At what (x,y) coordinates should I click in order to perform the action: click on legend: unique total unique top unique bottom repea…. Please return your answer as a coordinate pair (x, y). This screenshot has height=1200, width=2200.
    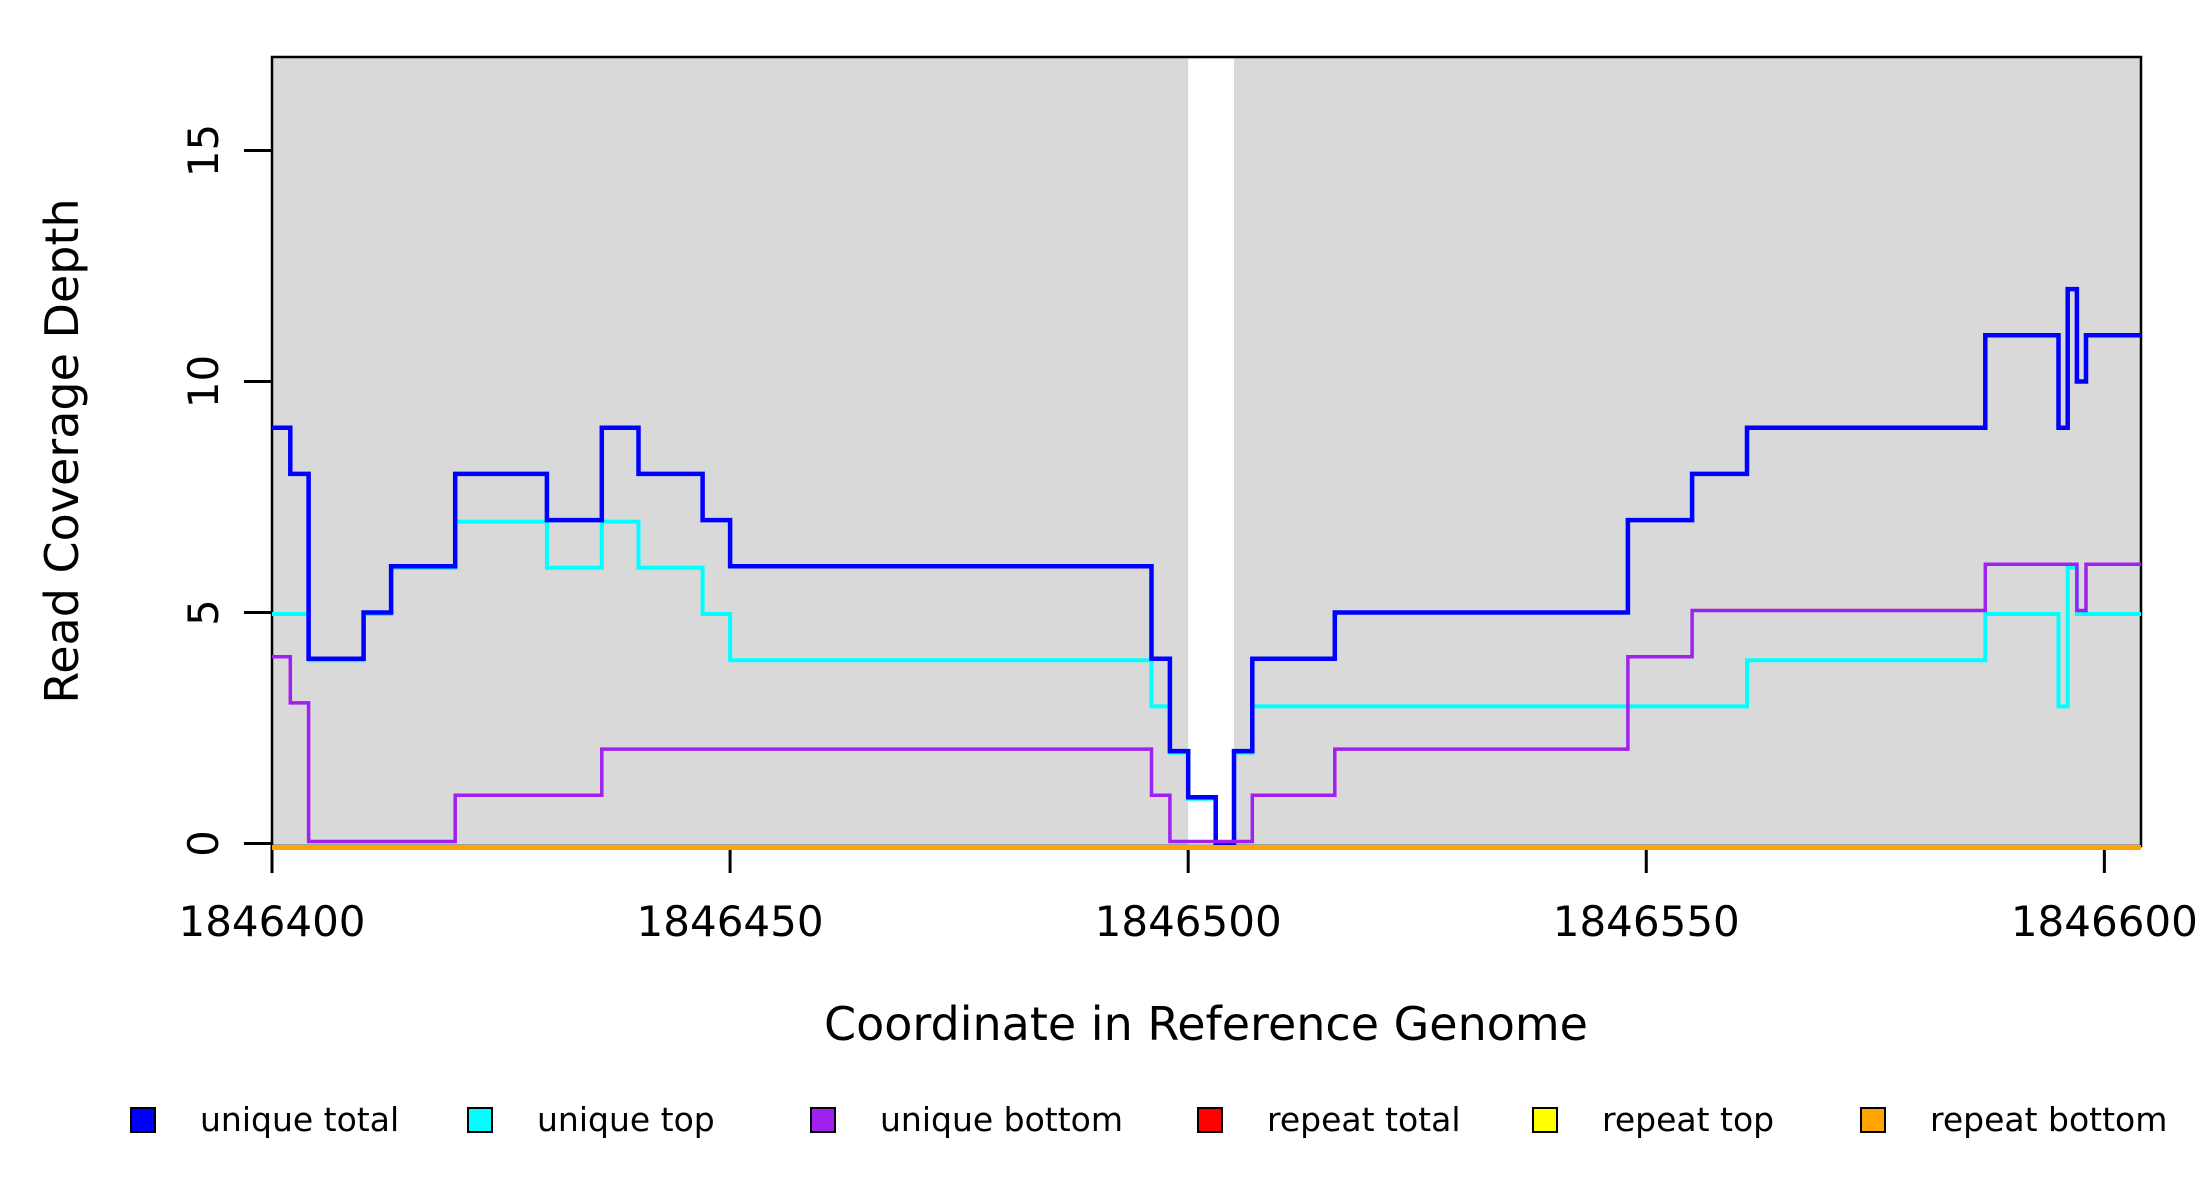
    Looking at the image, I should click on (1100, 1132).